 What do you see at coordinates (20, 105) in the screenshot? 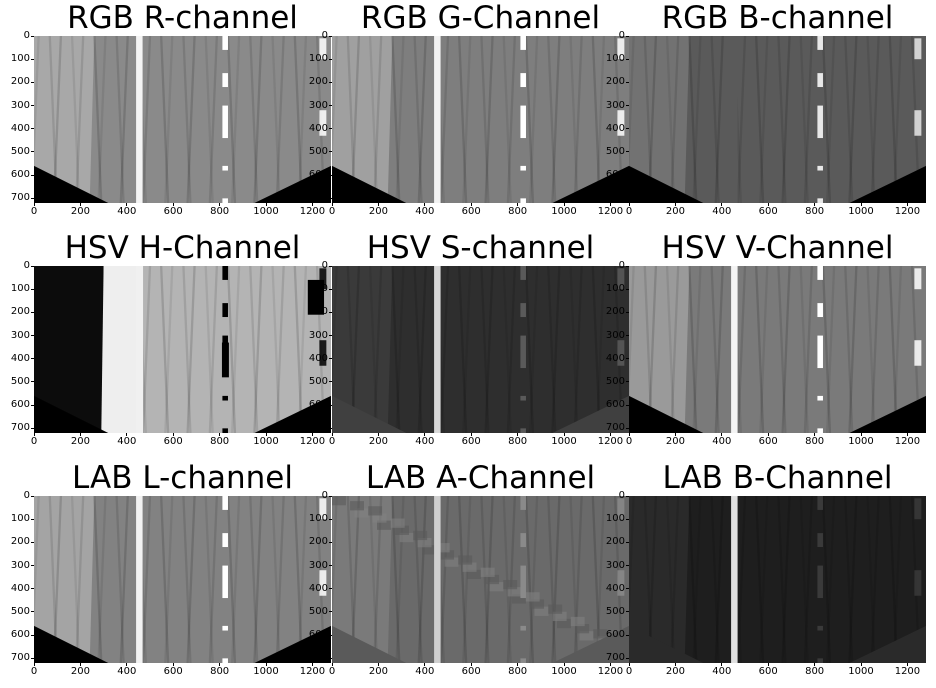
I see `y-tick-label: 300` at bounding box center [20, 105].